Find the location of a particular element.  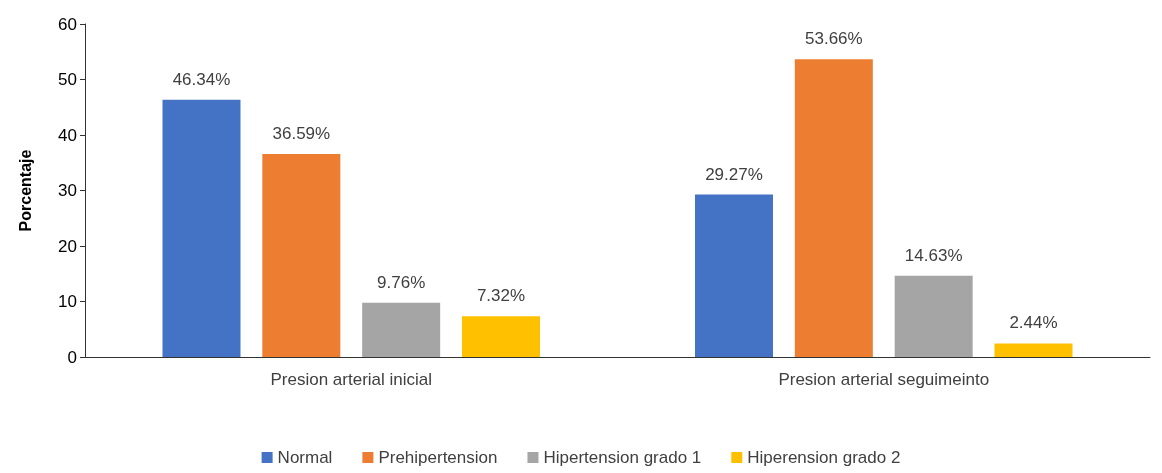

y-tick-label: 60 is located at coordinates (67, 24).